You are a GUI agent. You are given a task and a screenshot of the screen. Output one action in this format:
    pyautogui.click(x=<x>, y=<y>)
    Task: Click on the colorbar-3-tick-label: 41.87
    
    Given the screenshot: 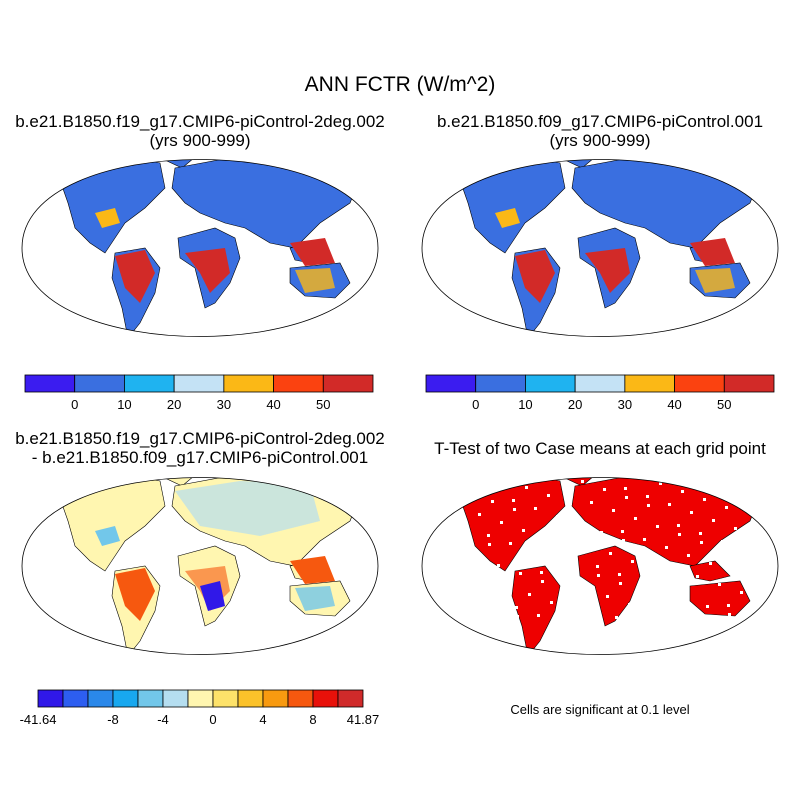 What is the action you would take?
    pyautogui.click(x=363, y=719)
    